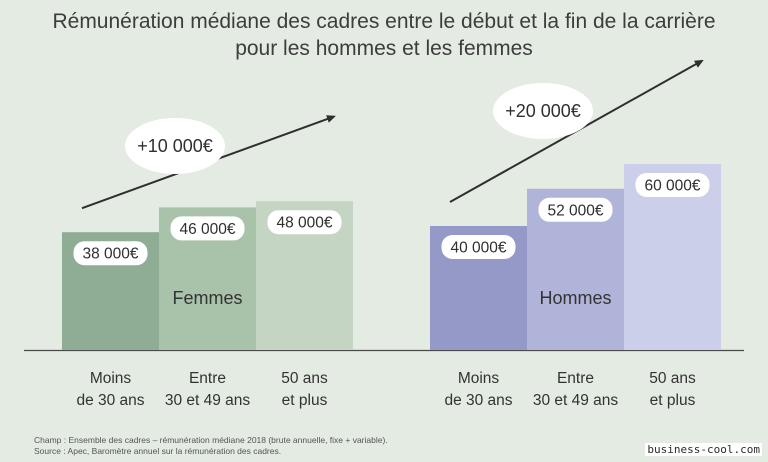 This screenshot has height=462, width=768. Describe the element at coordinates (575, 298) in the screenshot. I see `group-label-hommes: Hommes` at that location.